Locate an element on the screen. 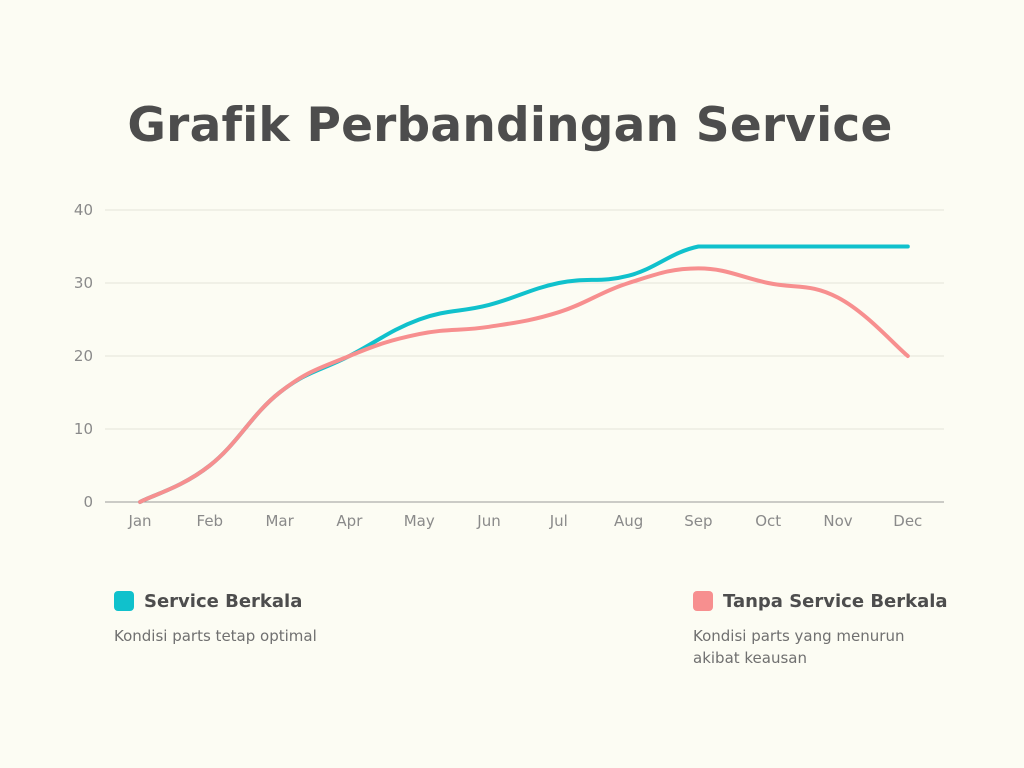 The width and height of the screenshot is (1024, 768). x-tick-label: Apr is located at coordinates (349, 521).